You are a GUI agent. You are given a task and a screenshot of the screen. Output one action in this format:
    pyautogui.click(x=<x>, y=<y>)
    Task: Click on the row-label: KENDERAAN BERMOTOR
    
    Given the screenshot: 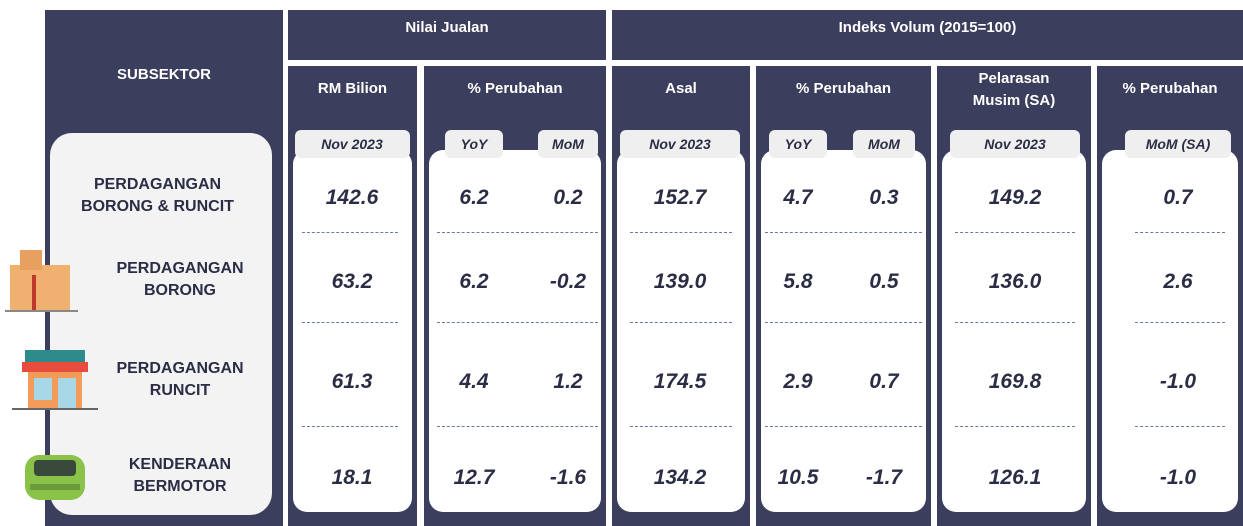 What is the action you would take?
    pyautogui.click(x=180, y=476)
    